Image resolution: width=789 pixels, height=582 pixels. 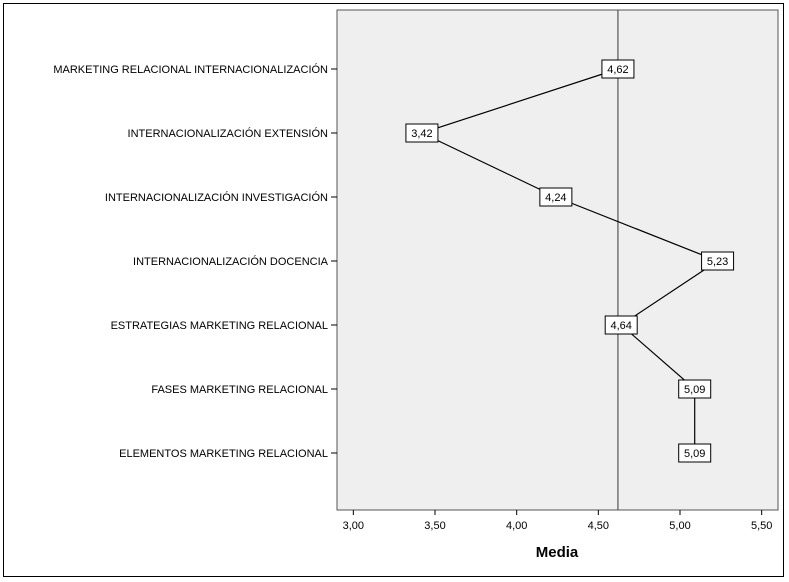 I want to click on category-label: ESTRATEGIAS MARKETING RELACIONAL, so click(x=219, y=326).